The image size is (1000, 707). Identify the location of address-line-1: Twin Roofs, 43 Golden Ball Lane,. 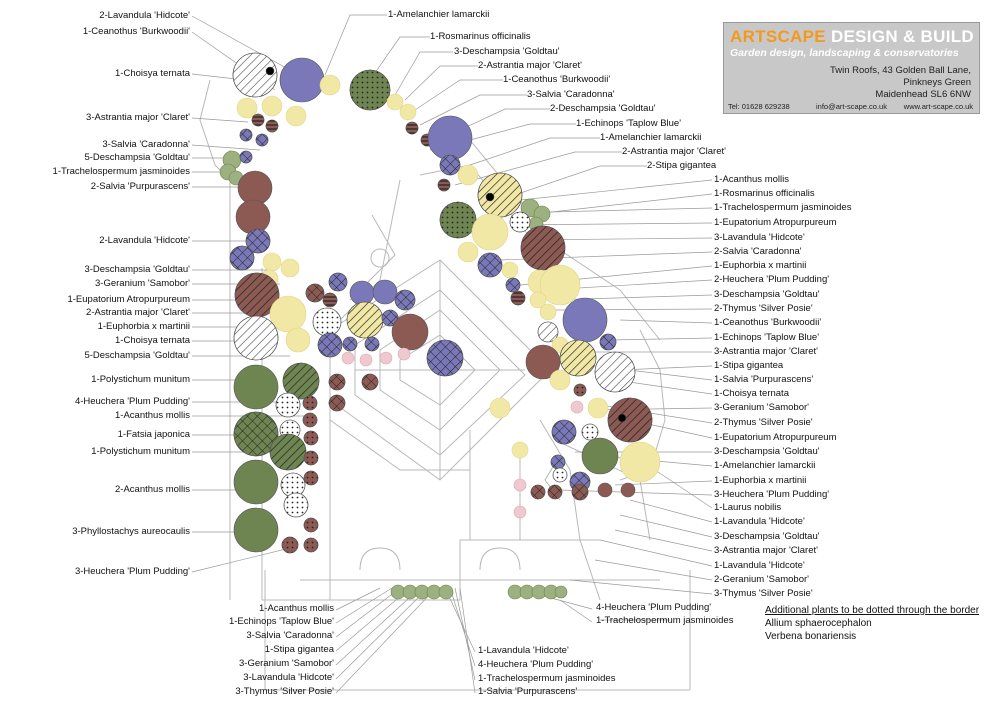
(900, 70).